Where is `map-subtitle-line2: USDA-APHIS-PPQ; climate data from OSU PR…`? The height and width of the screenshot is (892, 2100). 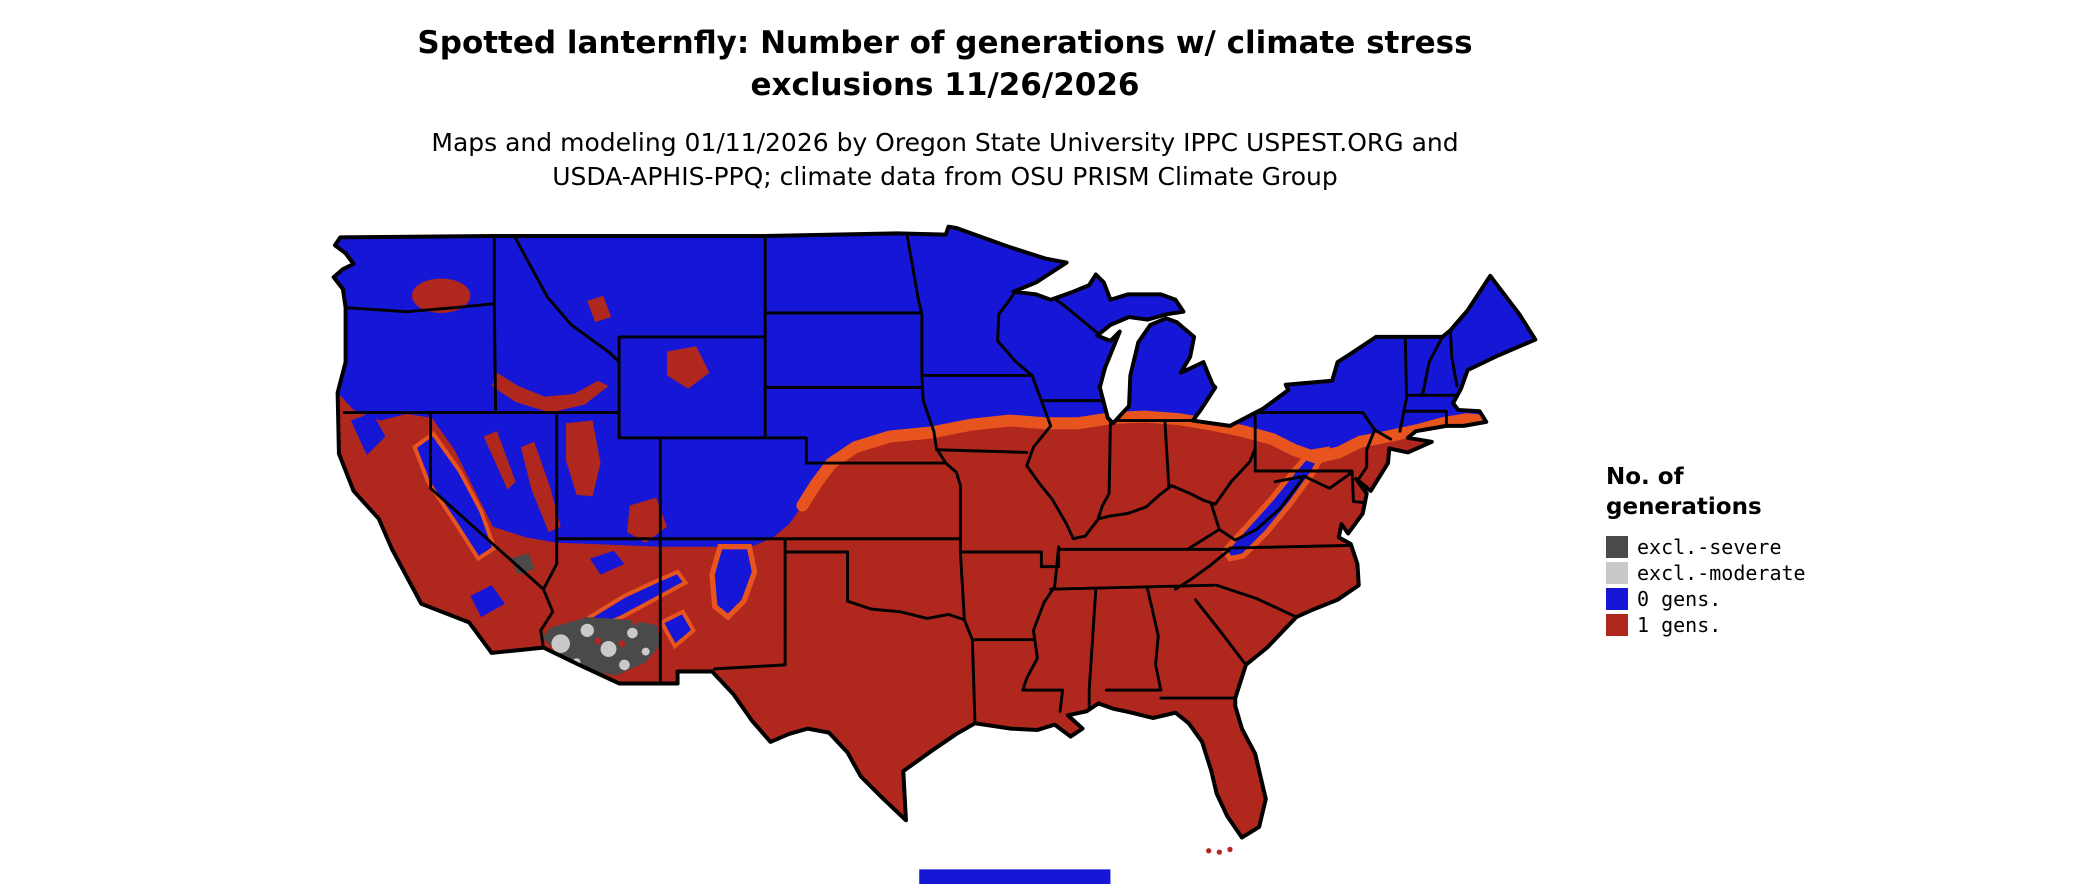
map-subtitle-line2: USDA-APHIS-PPQ; climate data from OSU PR… is located at coordinates (945, 176).